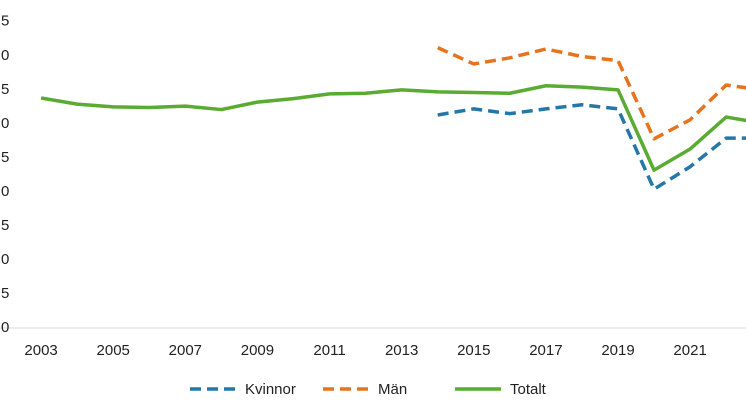  What do you see at coordinates (401, 350) in the screenshot?
I see `x-tick-label: 2013` at bounding box center [401, 350].